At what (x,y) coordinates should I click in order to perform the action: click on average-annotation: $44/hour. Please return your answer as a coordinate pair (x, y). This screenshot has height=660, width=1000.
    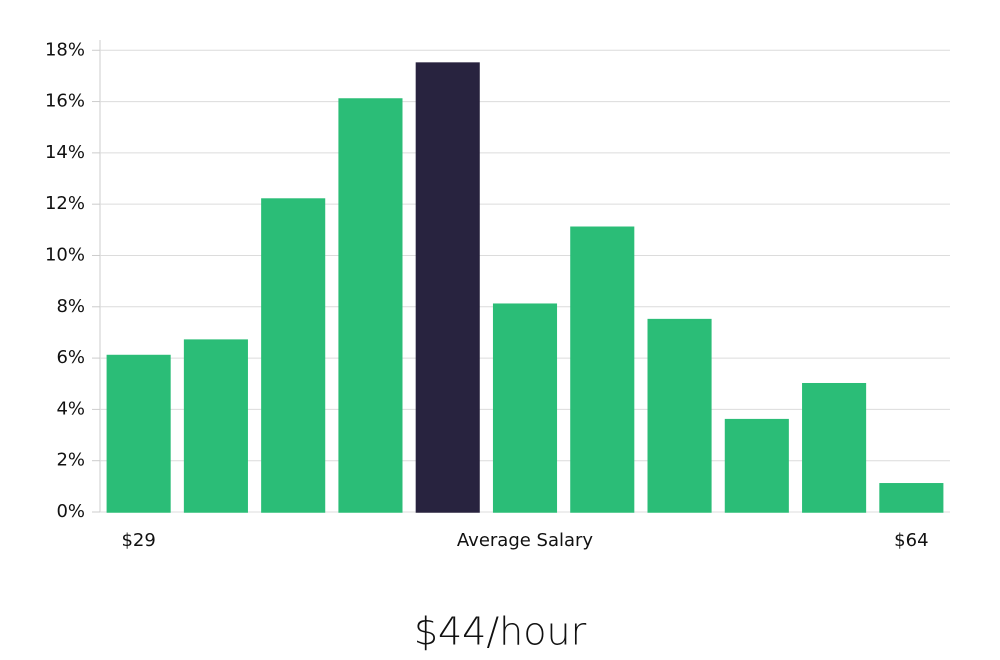
    Looking at the image, I should click on (500, 632).